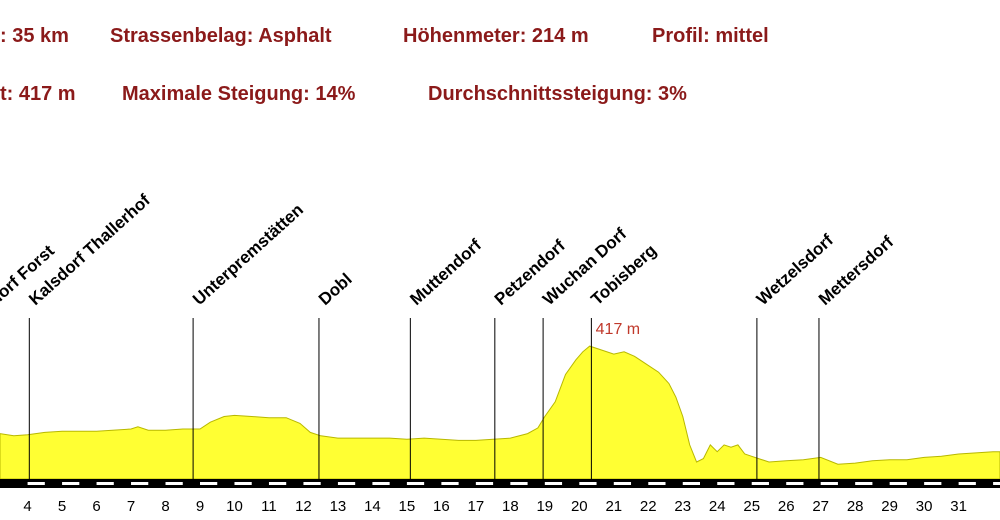 The image size is (1000, 520). I want to click on x-tick-20: 20, so click(579, 506).